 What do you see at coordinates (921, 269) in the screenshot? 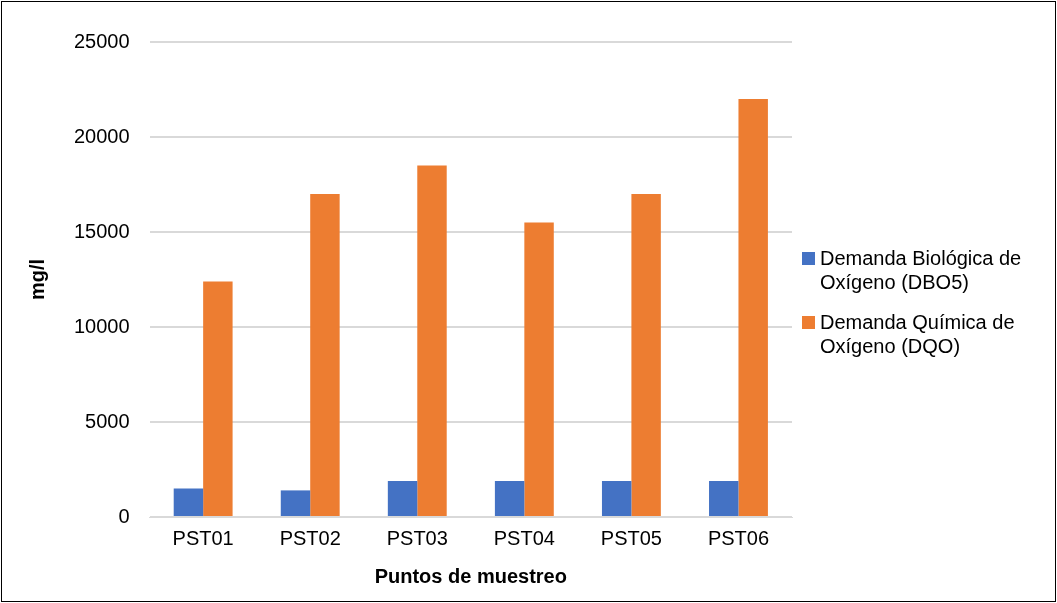
I see `legend-label: Demanda Biológica de Oxígeno (DBO5)` at bounding box center [921, 269].